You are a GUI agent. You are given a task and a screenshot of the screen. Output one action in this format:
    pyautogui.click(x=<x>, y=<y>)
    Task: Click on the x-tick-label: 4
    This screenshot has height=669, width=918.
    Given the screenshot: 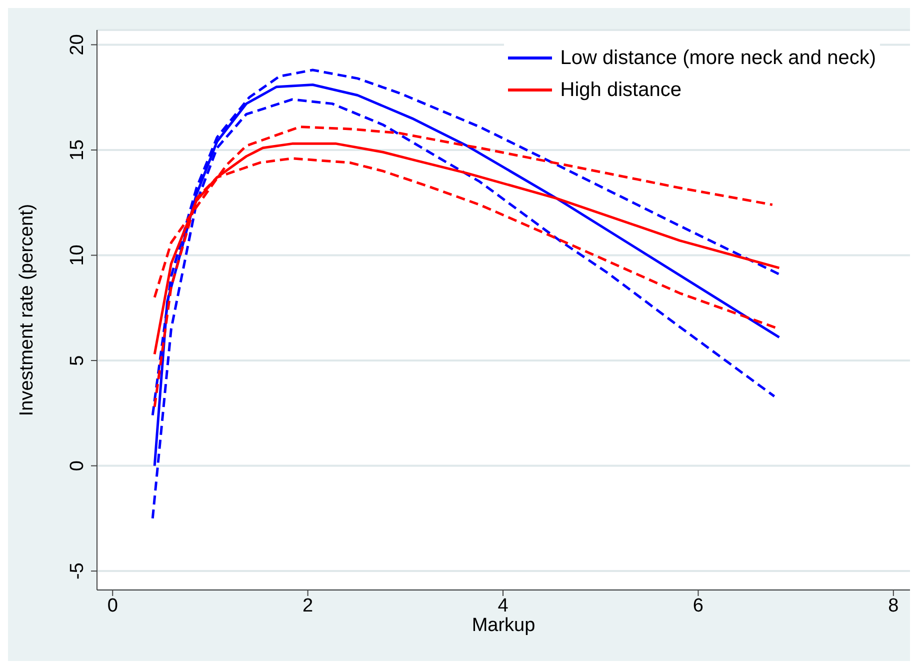 What is the action you would take?
    pyautogui.click(x=503, y=605)
    